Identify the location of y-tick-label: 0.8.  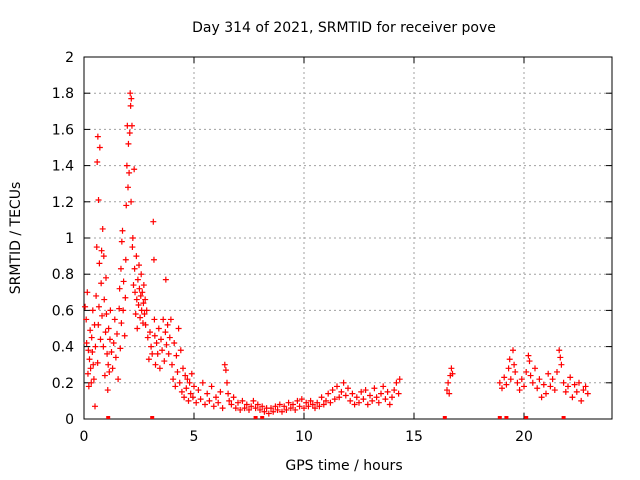
(63, 275).